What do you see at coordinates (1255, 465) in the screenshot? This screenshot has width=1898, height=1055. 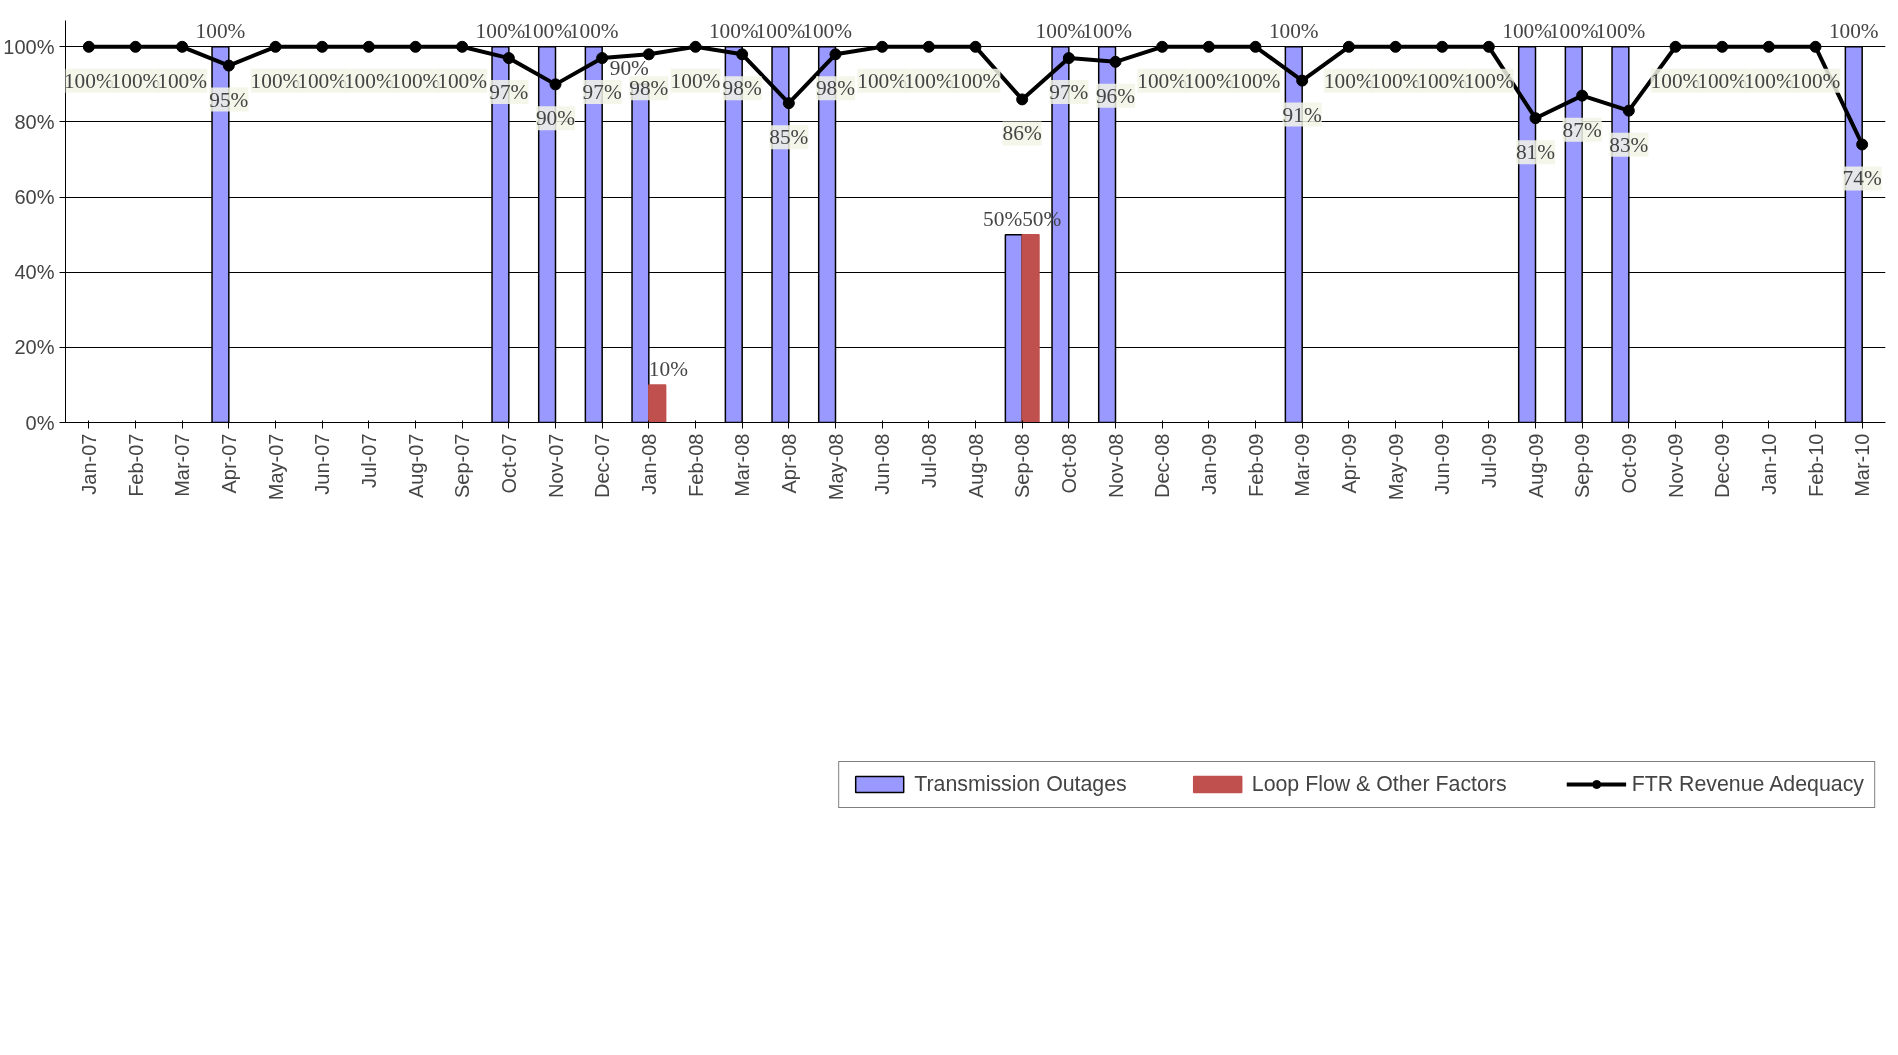 I see `x-tick-label: Feb-09` at bounding box center [1255, 465].